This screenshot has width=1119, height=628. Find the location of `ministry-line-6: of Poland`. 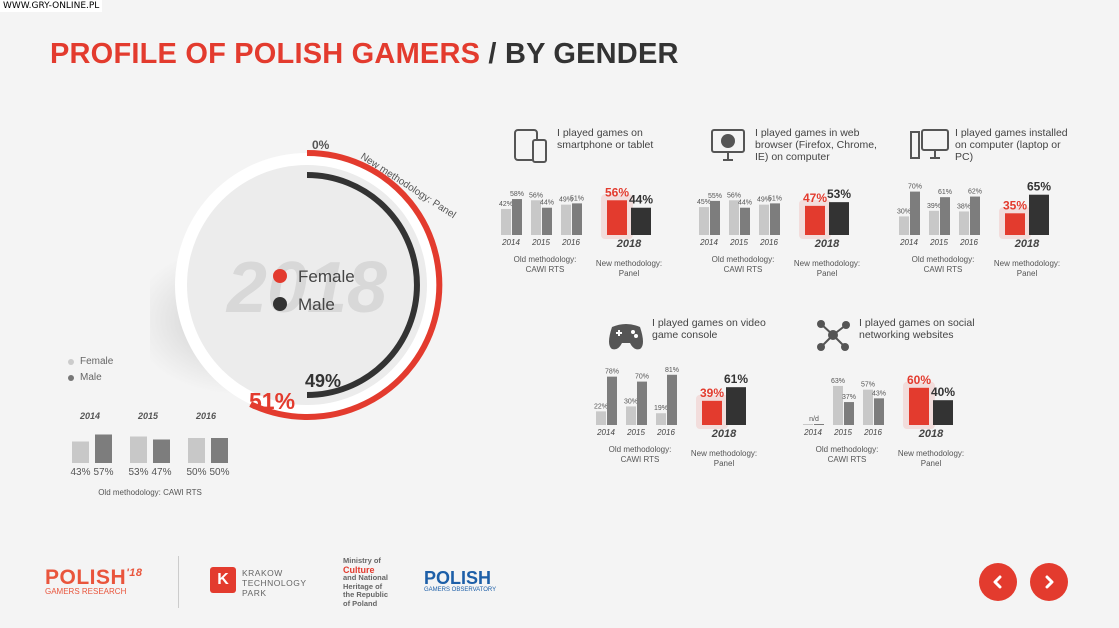

ministry-line-6: of Poland is located at coordinates (360, 603).